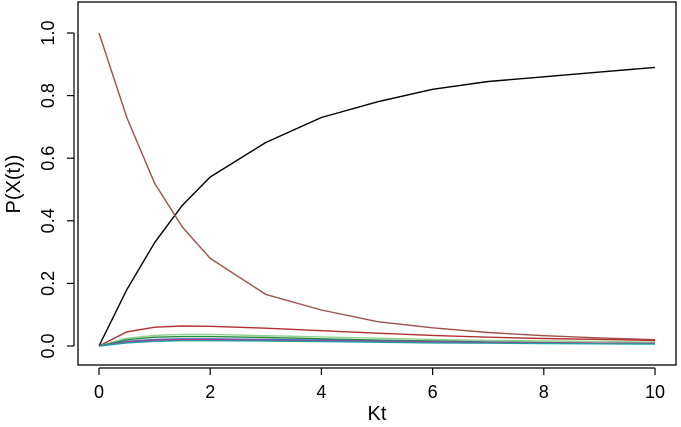 This screenshot has height=427, width=681. What do you see at coordinates (655, 392) in the screenshot?
I see `x-tick-label: 10` at bounding box center [655, 392].